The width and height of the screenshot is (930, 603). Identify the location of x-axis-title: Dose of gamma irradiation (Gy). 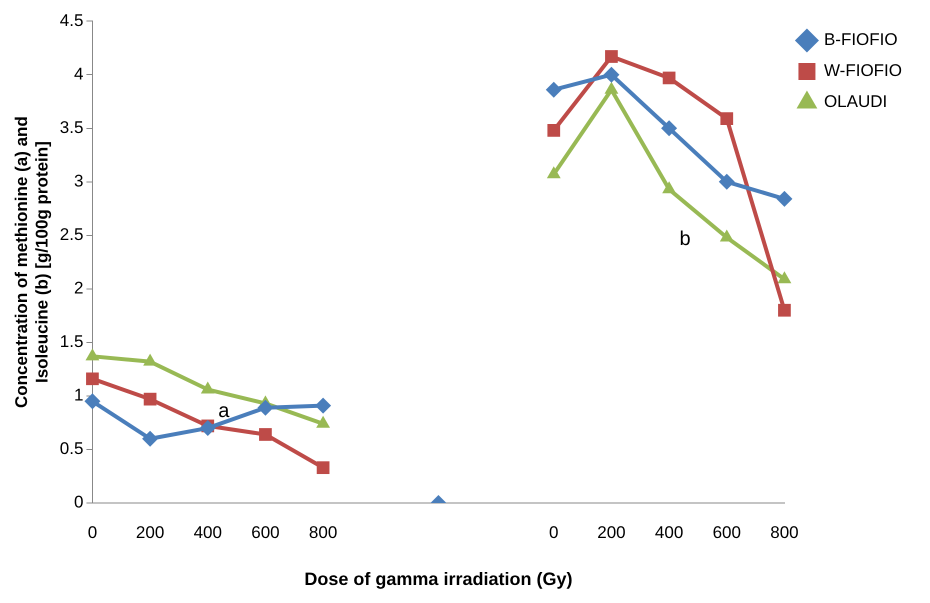
(438, 579).